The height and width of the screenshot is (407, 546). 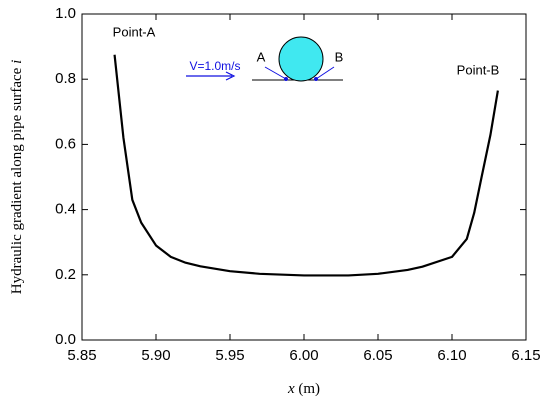 What do you see at coordinates (134, 31) in the screenshot?
I see `annotation: Point-A` at bounding box center [134, 31].